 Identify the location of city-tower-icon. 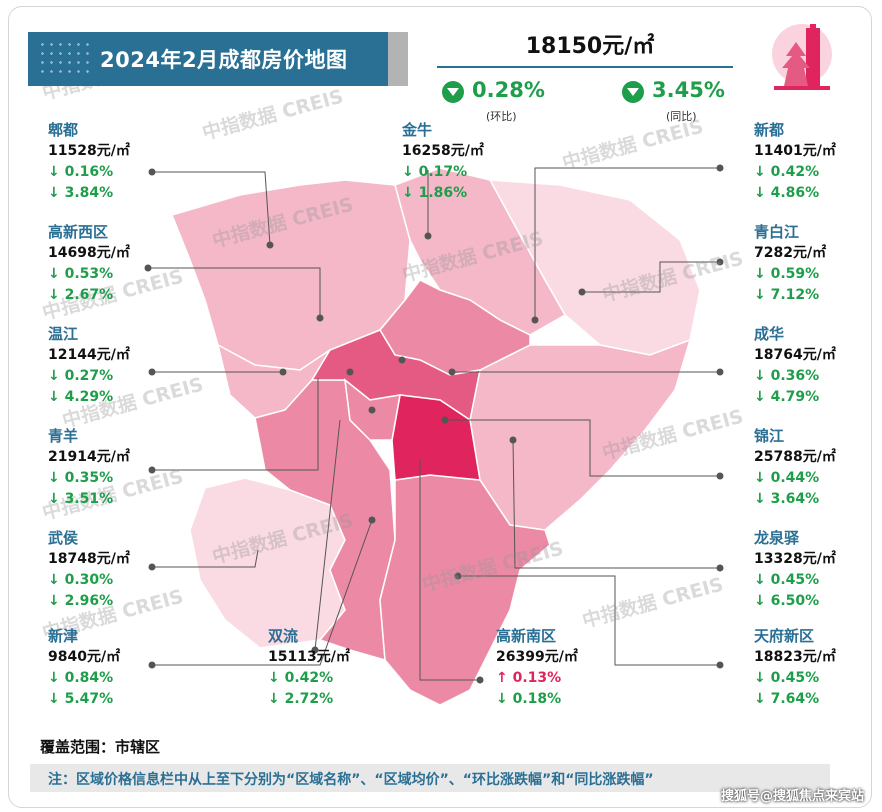
(802, 57).